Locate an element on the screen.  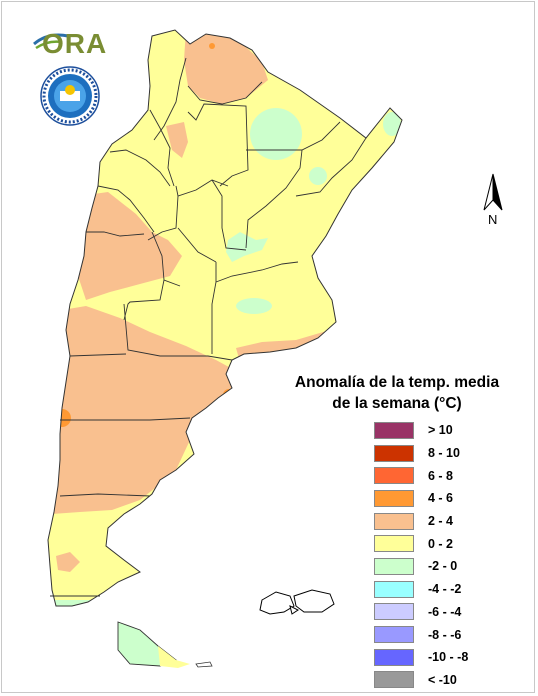
anomaly-zone-2-4-salta is located at coordinates (177, 140).